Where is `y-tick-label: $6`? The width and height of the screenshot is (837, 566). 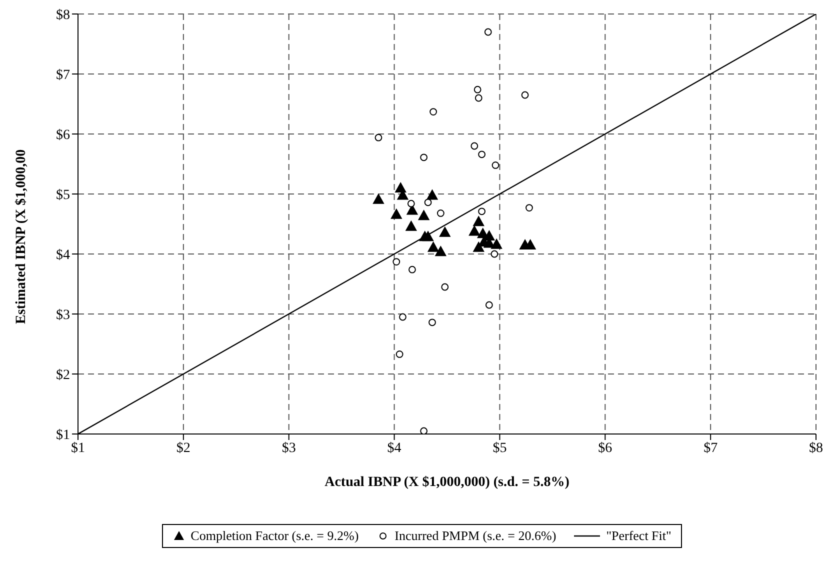
y-tick-label: $6 is located at coordinates (63, 135).